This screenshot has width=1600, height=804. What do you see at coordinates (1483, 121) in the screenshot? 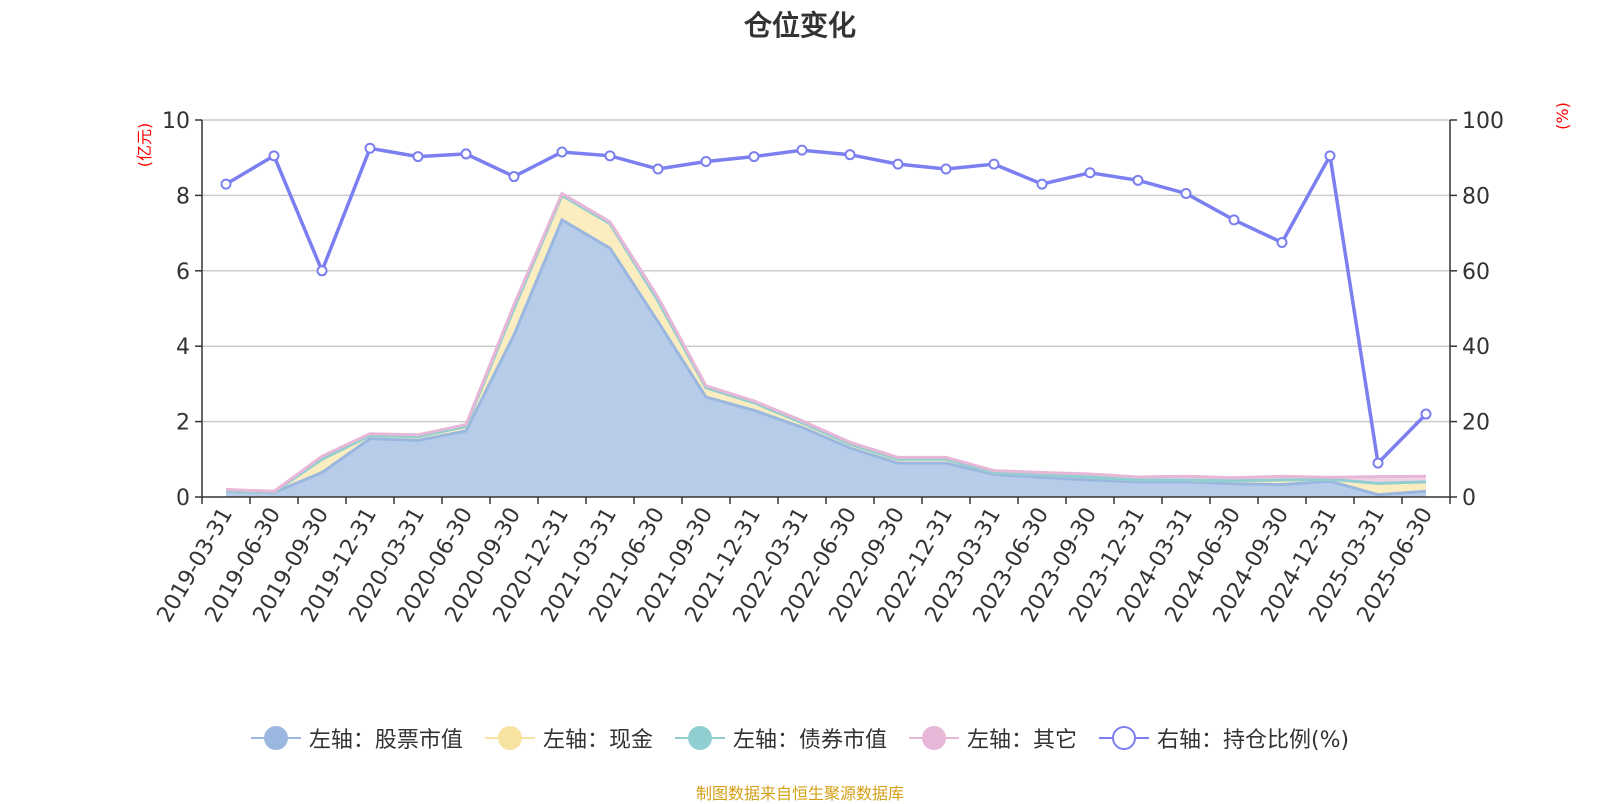
I see `right-tick-label: 100` at bounding box center [1483, 121].